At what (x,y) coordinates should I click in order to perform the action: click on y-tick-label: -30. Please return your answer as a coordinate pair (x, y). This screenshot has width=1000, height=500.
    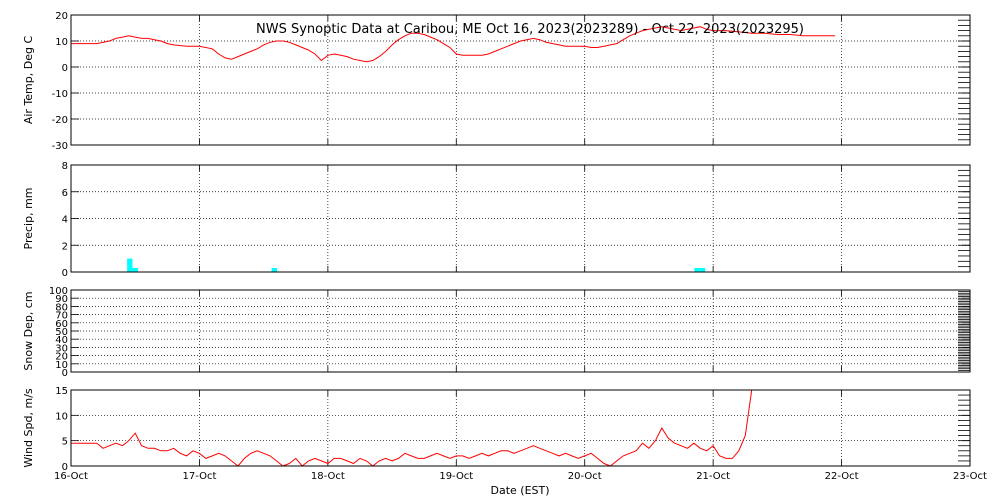
    Looking at the image, I should click on (60, 146).